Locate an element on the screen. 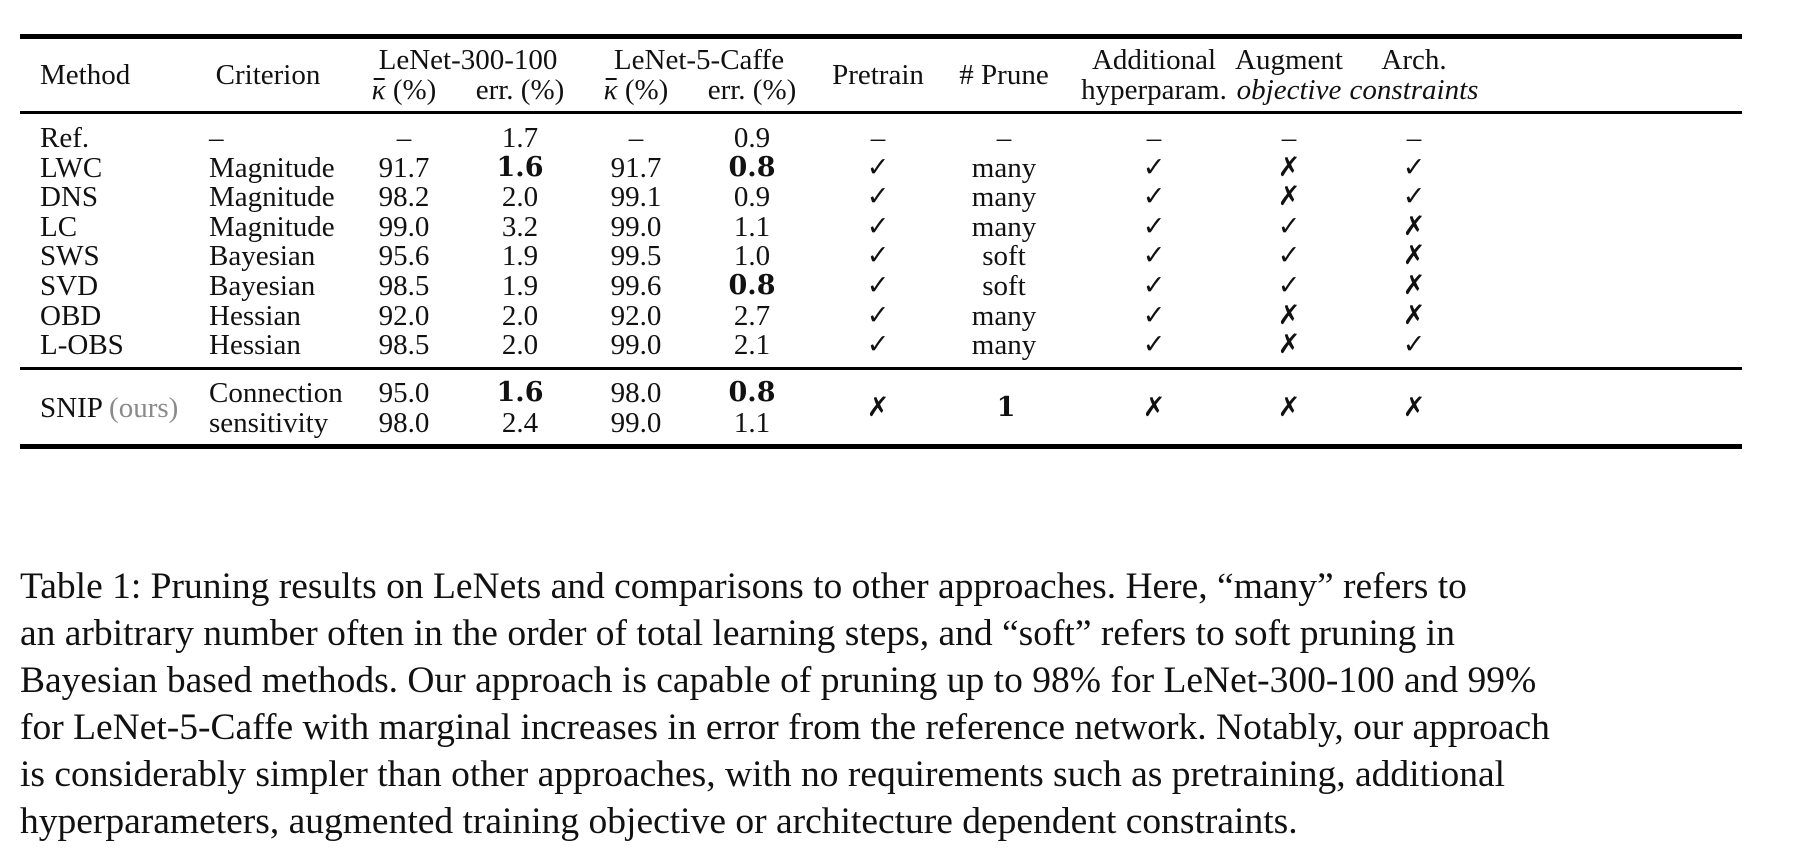 This screenshot has height=859, width=1802. cell-err-5: 2.7 is located at coordinates (752, 315).